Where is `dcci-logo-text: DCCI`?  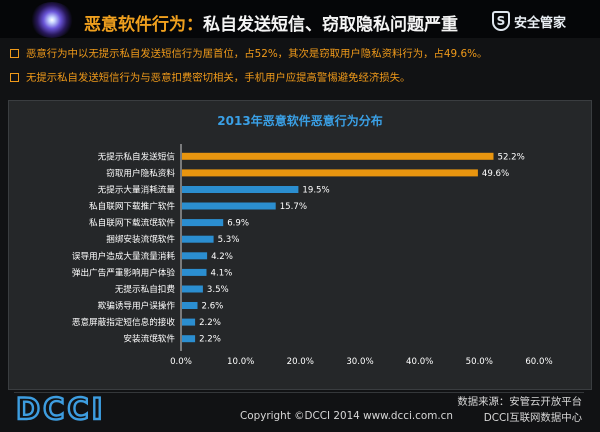 dcci-logo-text: DCCI is located at coordinates (60, 407).